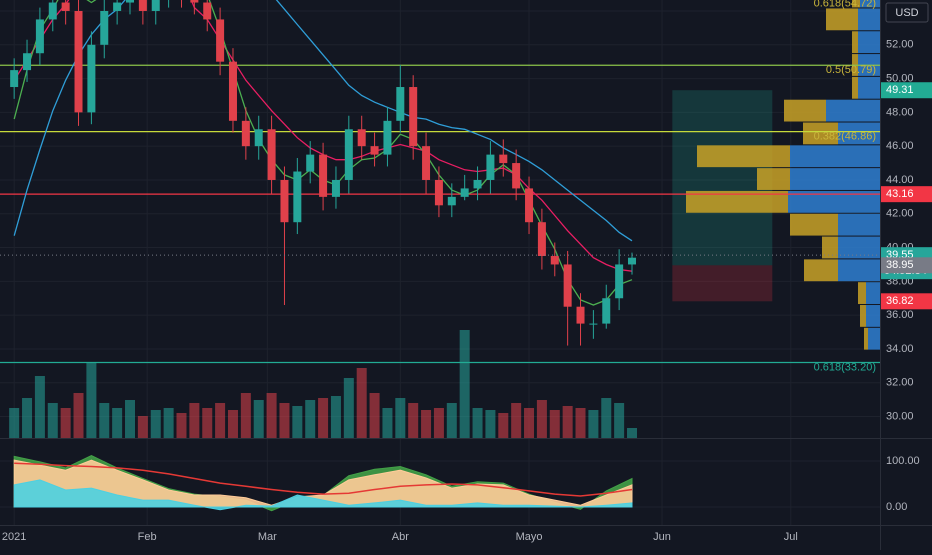 This screenshot has height=555, width=932. Describe the element at coordinates (900, 90) in the screenshot. I see `price-label: 49.31` at that location.